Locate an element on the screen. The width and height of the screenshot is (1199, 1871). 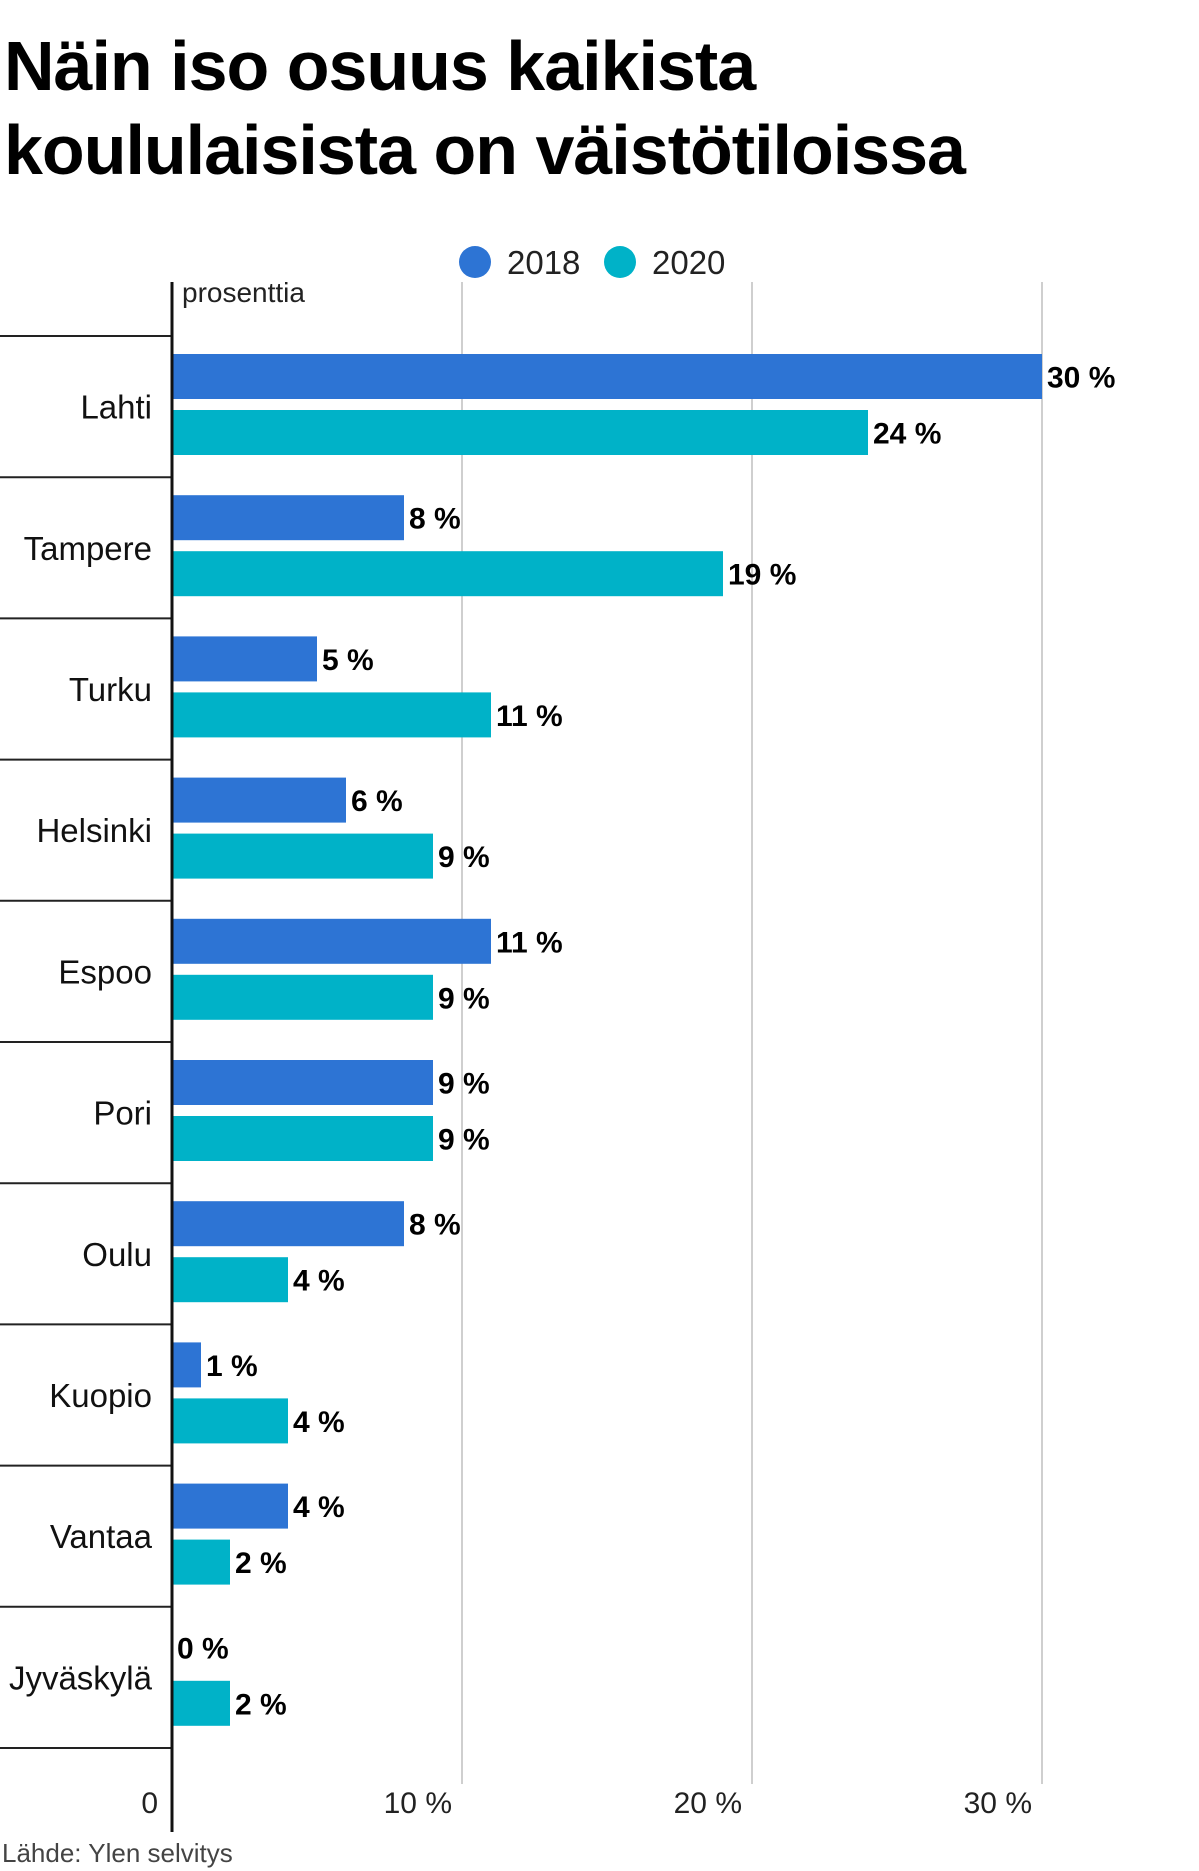
legend-label: 2020 is located at coordinates (688, 262).